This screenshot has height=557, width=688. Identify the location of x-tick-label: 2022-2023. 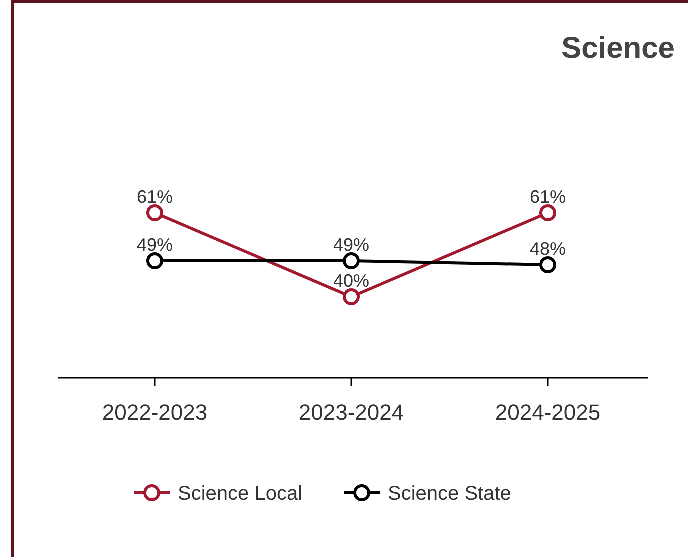
(155, 412).